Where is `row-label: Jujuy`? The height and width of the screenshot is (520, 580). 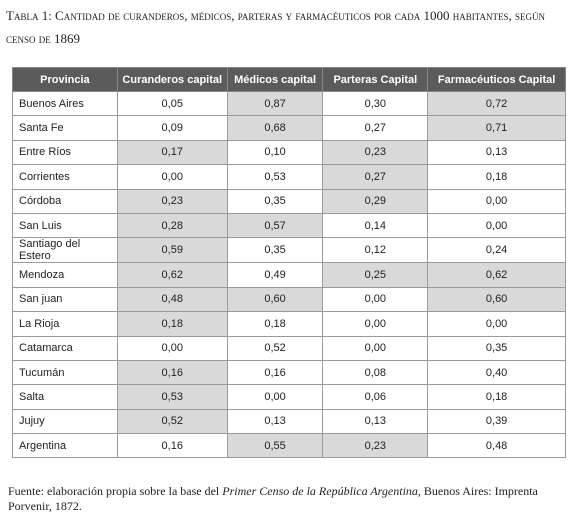
row-label: Jujuy is located at coordinates (65, 421).